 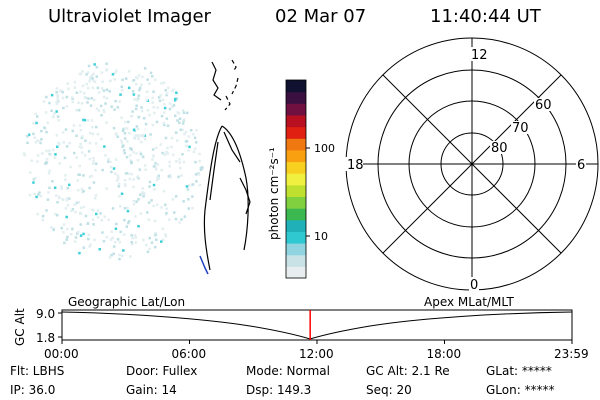 What do you see at coordinates (321, 236) in the screenshot?
I see `colorbar-tick-label-10: 10` at bounding box center [321, 236].